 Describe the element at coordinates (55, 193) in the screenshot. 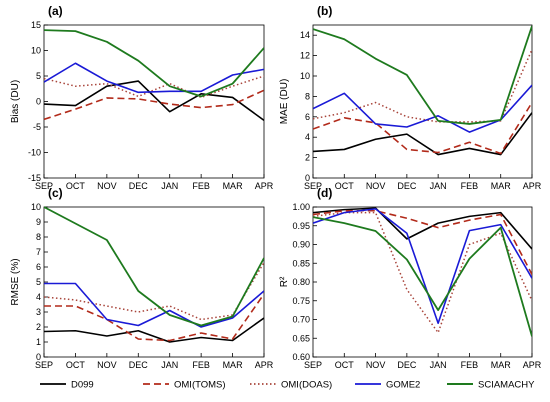

I see `panel-label: (c)` at that location.